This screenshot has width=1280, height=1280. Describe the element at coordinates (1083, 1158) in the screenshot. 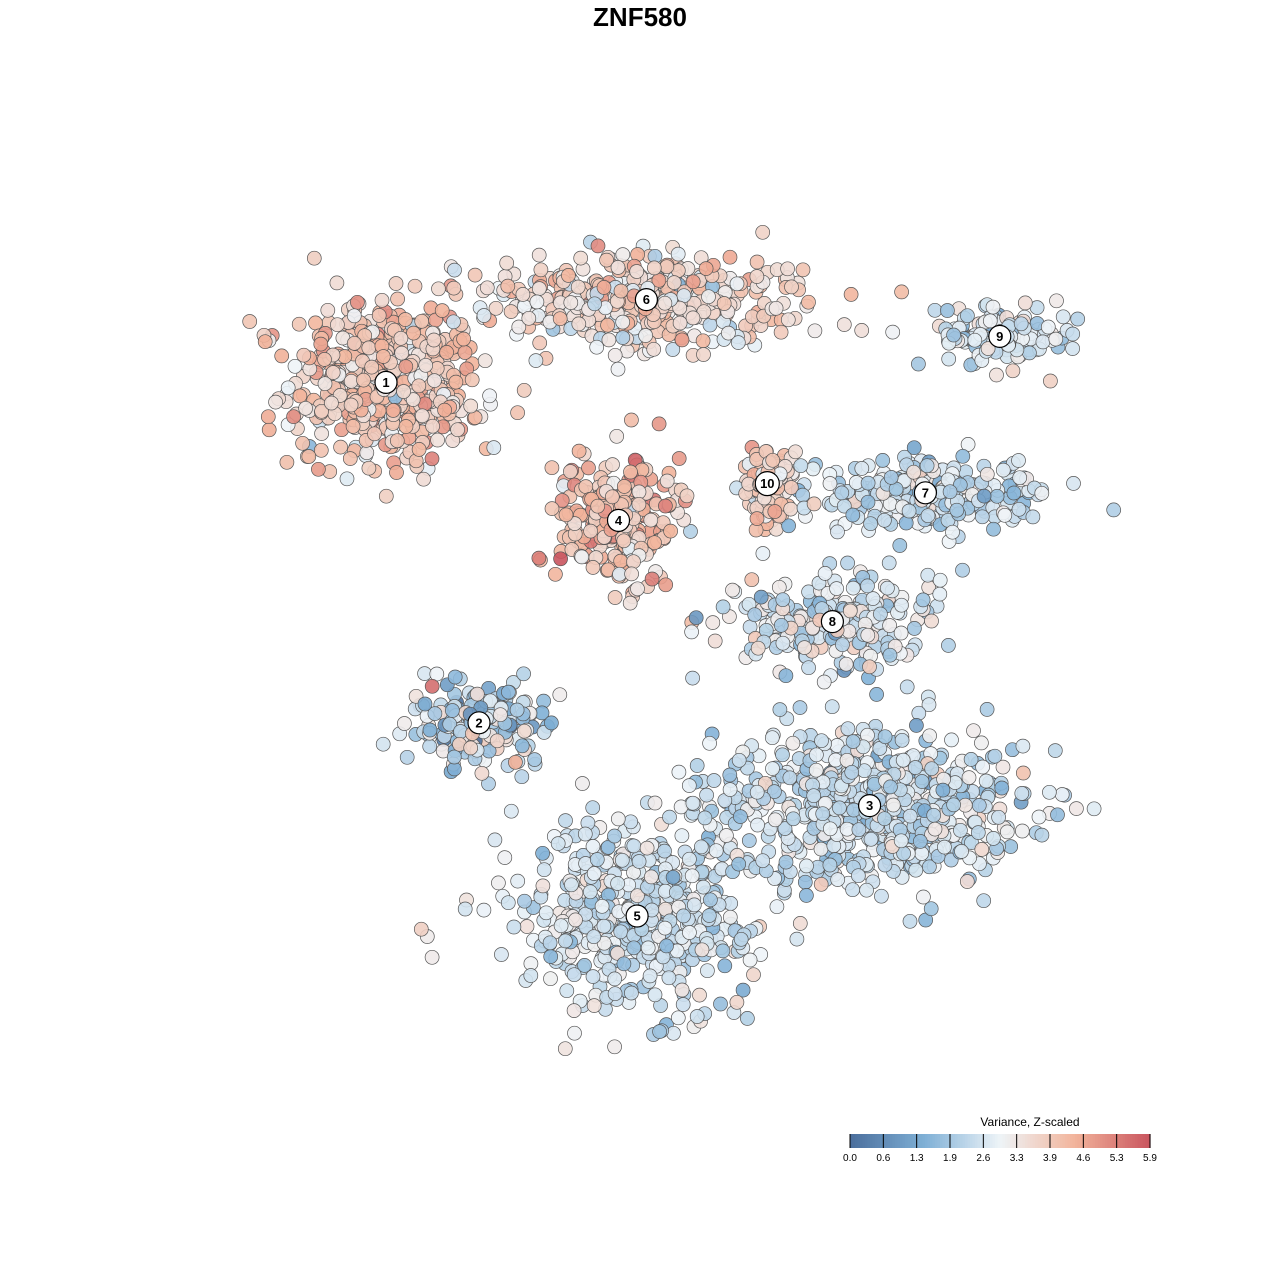

I see `legend-tick-label: 4.6` at that location.